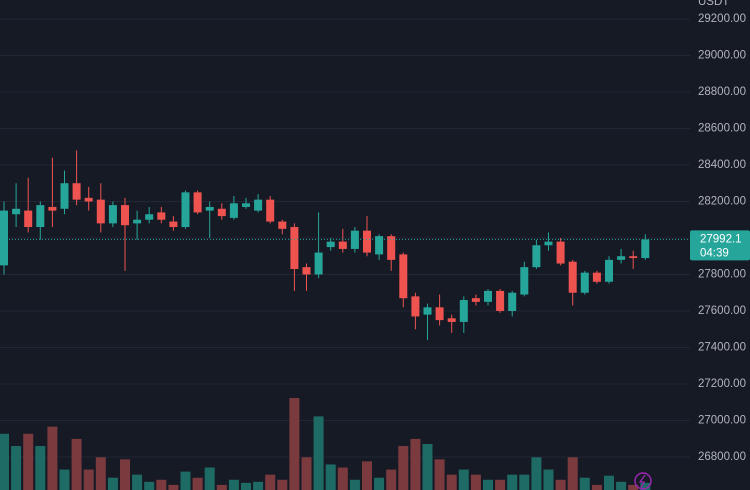  I want to click on y-tick-label: 28600.00, so click(722, 129).